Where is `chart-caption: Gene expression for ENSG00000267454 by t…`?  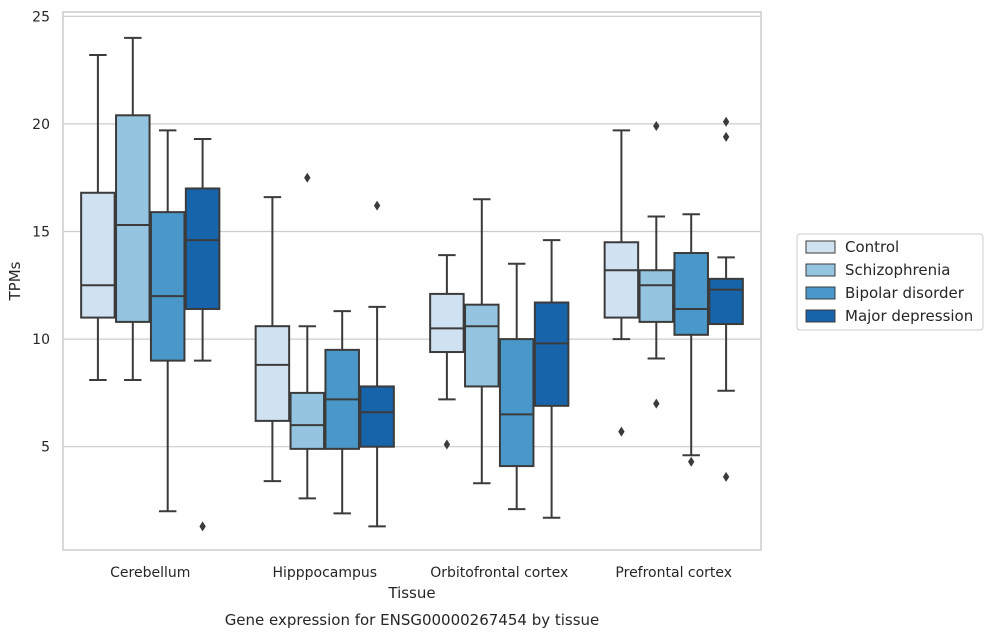 chart-caption: Gene expression for ENSG00000267454 by t… is located at coordinates (412, 620).